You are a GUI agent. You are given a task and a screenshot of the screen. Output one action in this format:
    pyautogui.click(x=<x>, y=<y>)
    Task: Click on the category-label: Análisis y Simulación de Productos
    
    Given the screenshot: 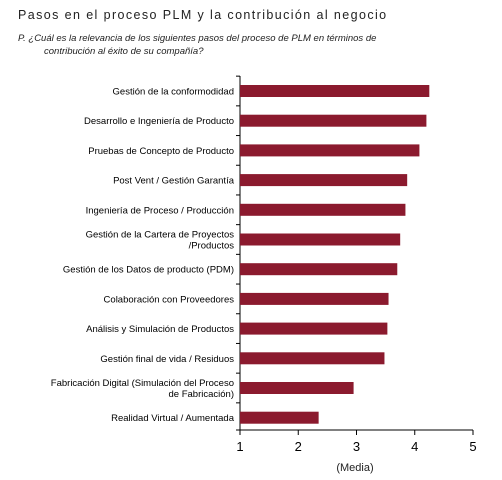 What is the action you would take?
    pyautogui.click(x=160, y=329)
    